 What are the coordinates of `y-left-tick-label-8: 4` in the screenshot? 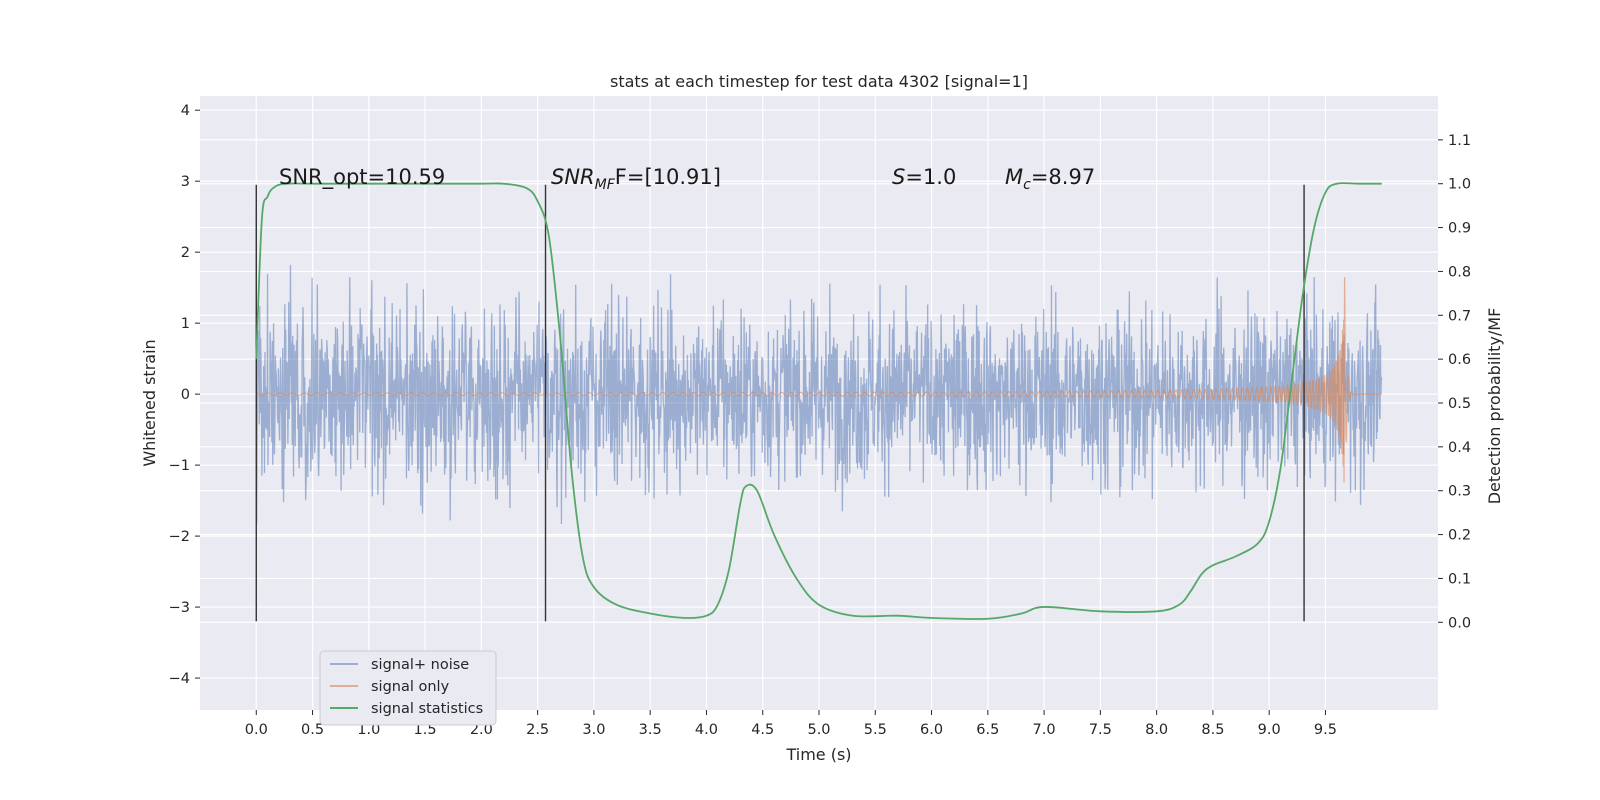 It's located at (185, 111).